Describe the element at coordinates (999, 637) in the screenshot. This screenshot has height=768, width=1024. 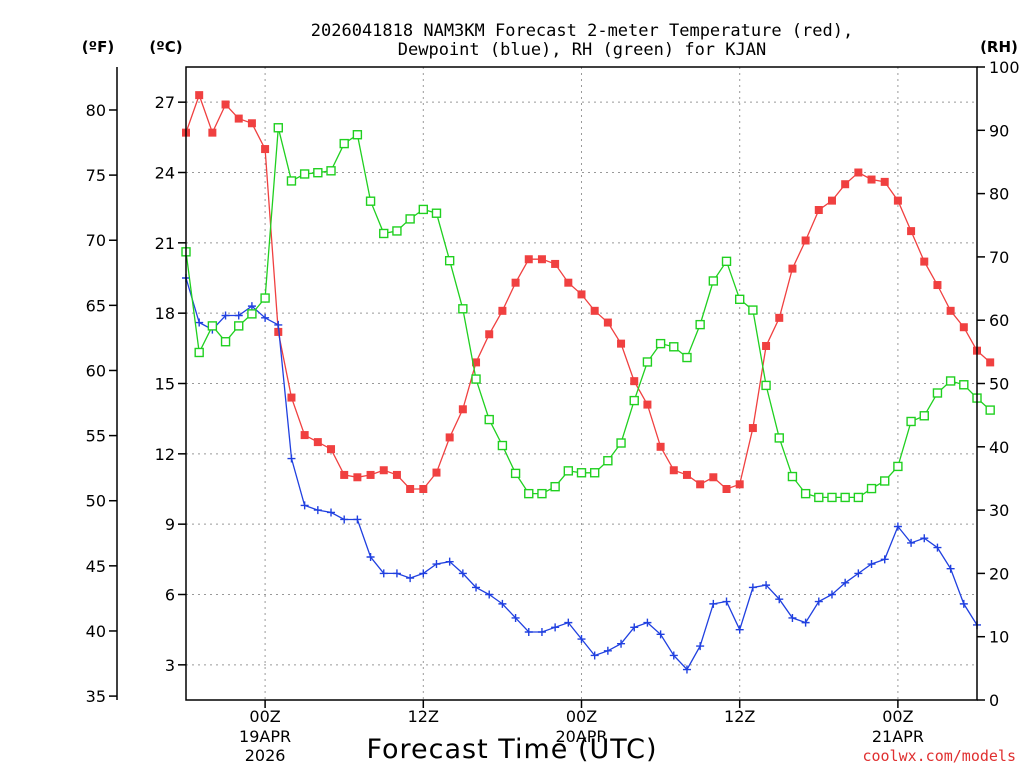
I see `rh-tick-label: 10` at that location.